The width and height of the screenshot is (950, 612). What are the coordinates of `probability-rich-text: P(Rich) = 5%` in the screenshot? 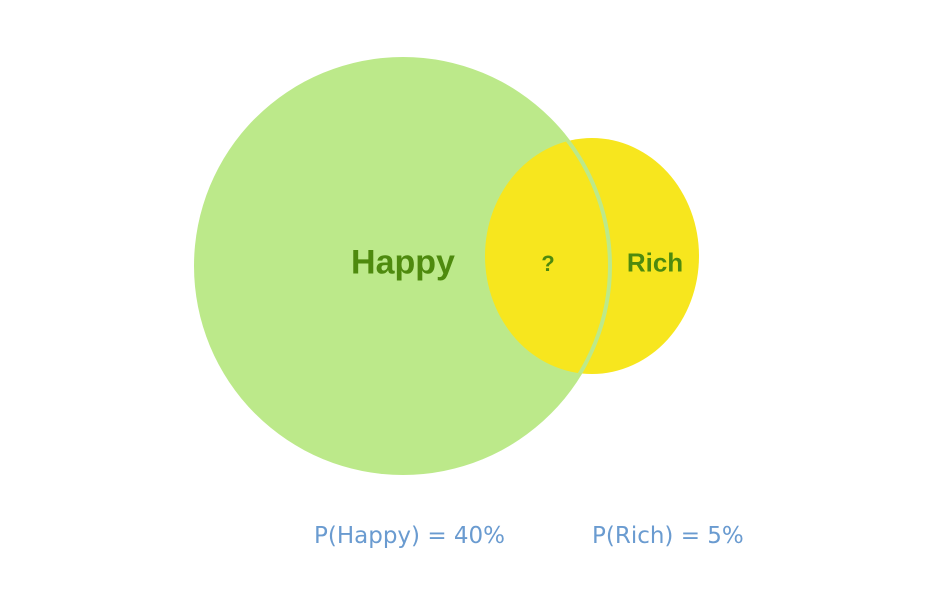 It's located at (668, 536).